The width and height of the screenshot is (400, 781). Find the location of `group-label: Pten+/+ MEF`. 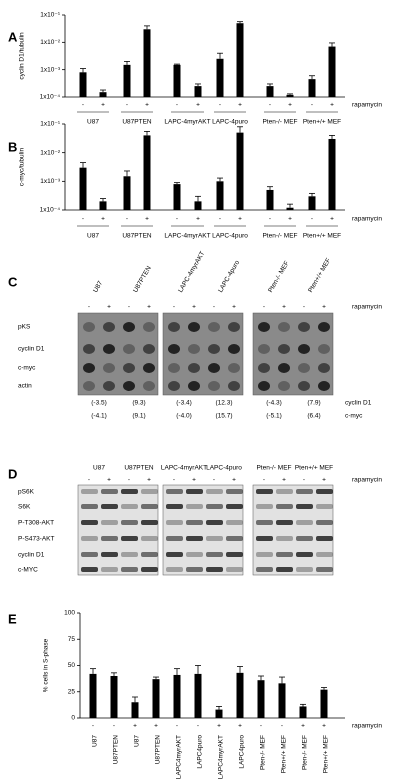

group-label: Pten+/+ MEF is located at coordinates (322, 122).